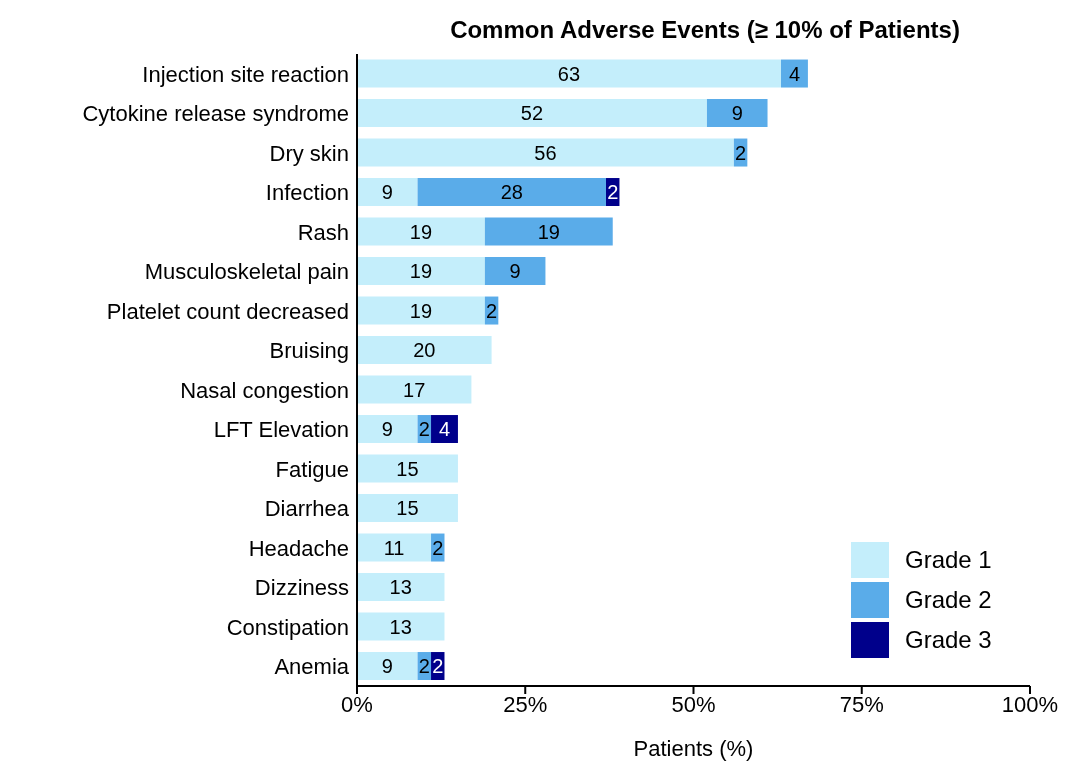 This screenshot has width=1071, height=771. I want to click on data-label: 28, so click(511, 192).